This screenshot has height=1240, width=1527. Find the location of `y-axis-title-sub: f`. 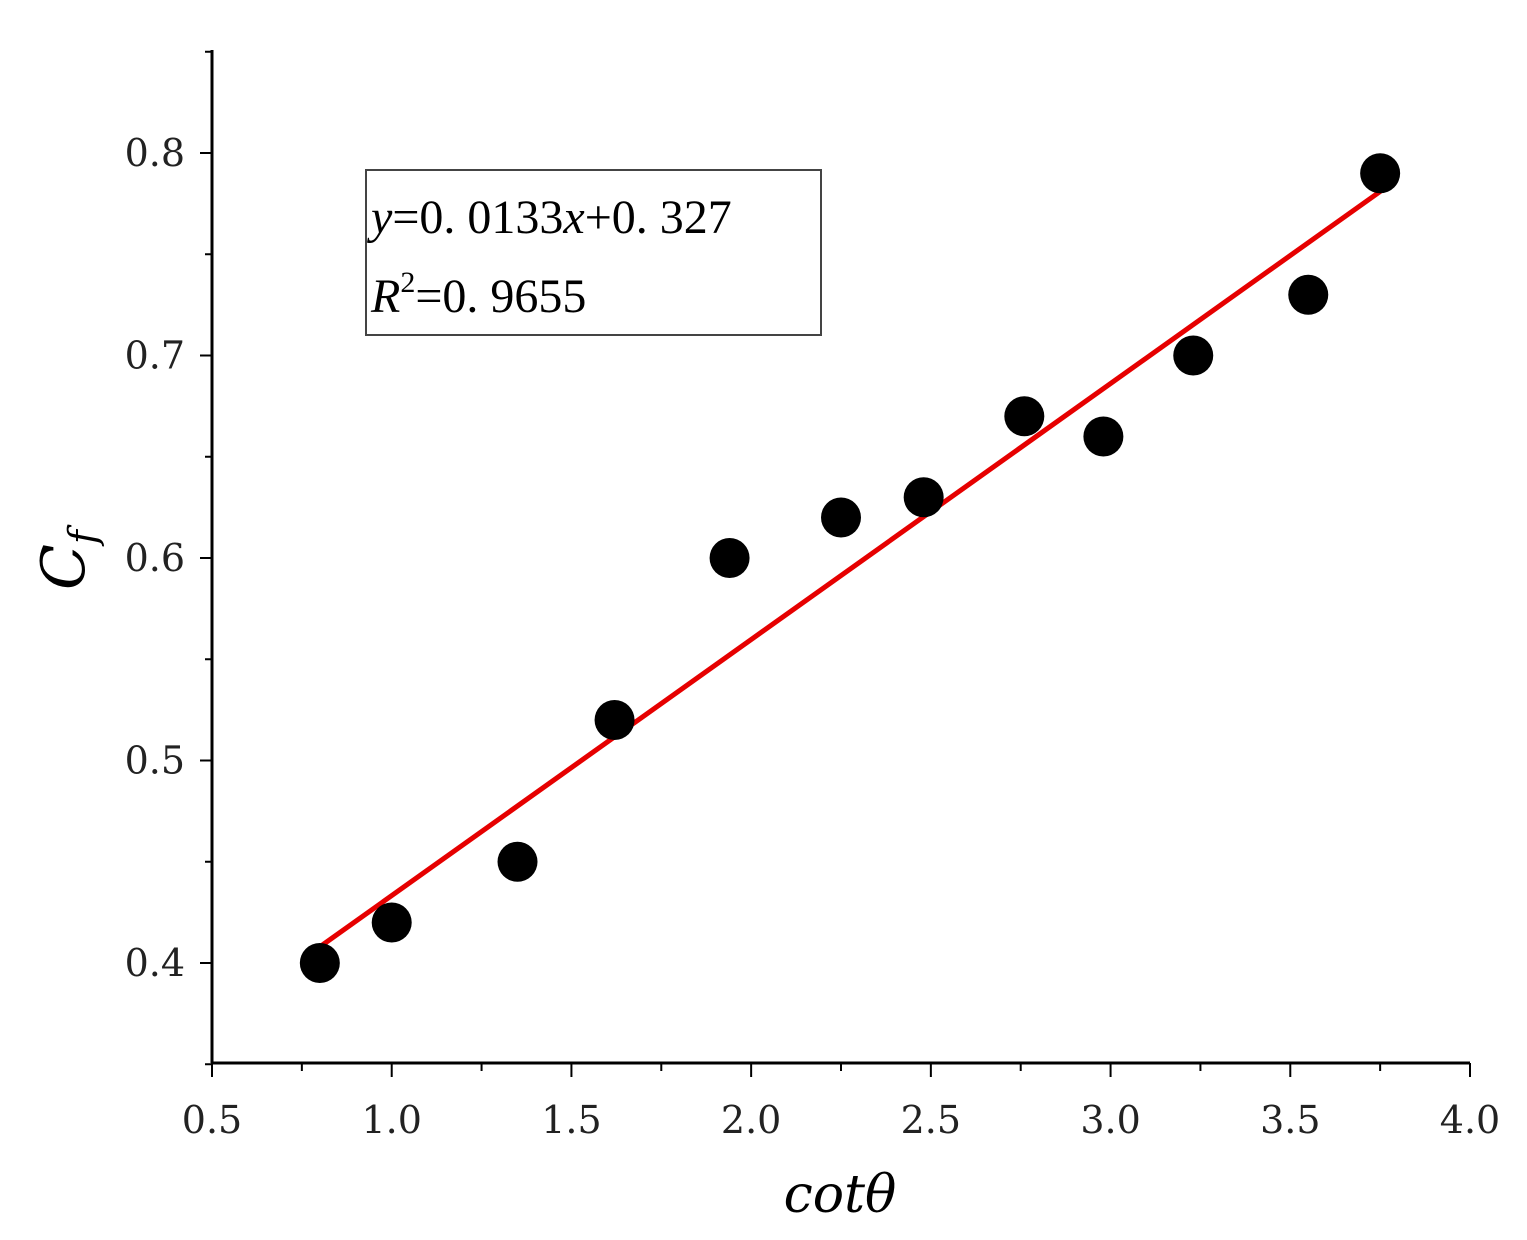

y-axis-title-sub: f is located at coordinates (83, 535).